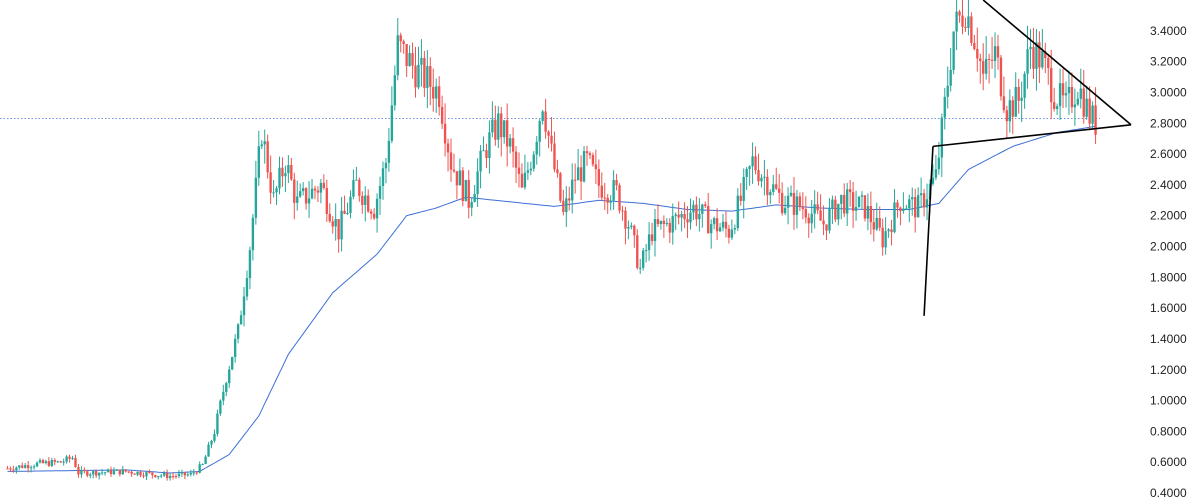  Describe the element at coordinates (1168, 247) in the screenshot. I see `y-tick-label: 2.0000` at that location.